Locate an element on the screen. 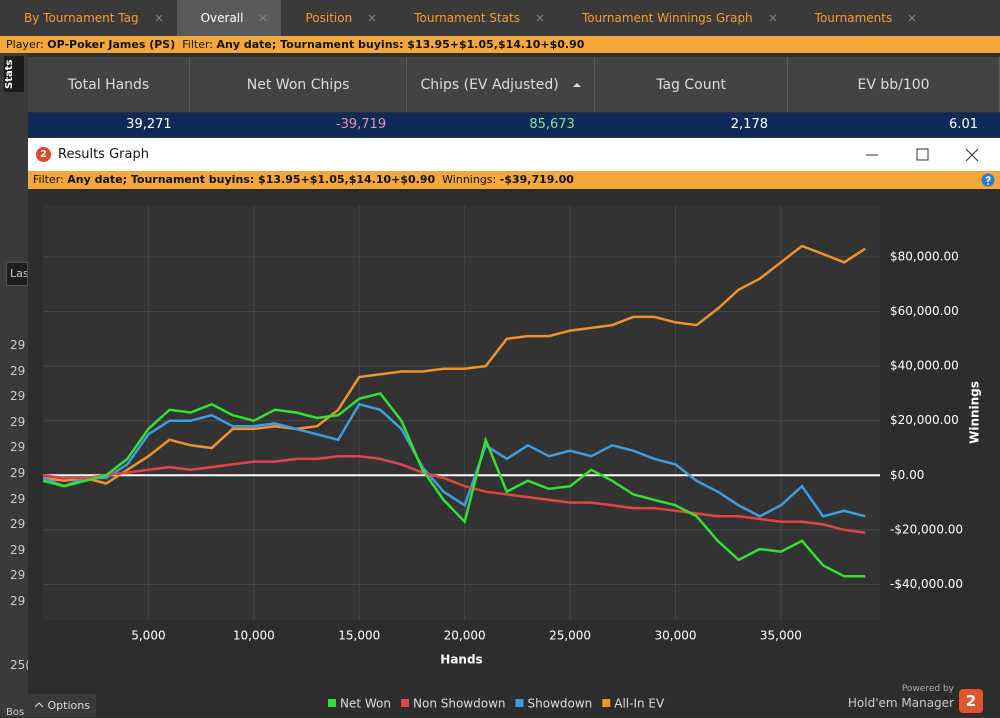  column-header: Net Won Chips is located at coordinates (299, 84).